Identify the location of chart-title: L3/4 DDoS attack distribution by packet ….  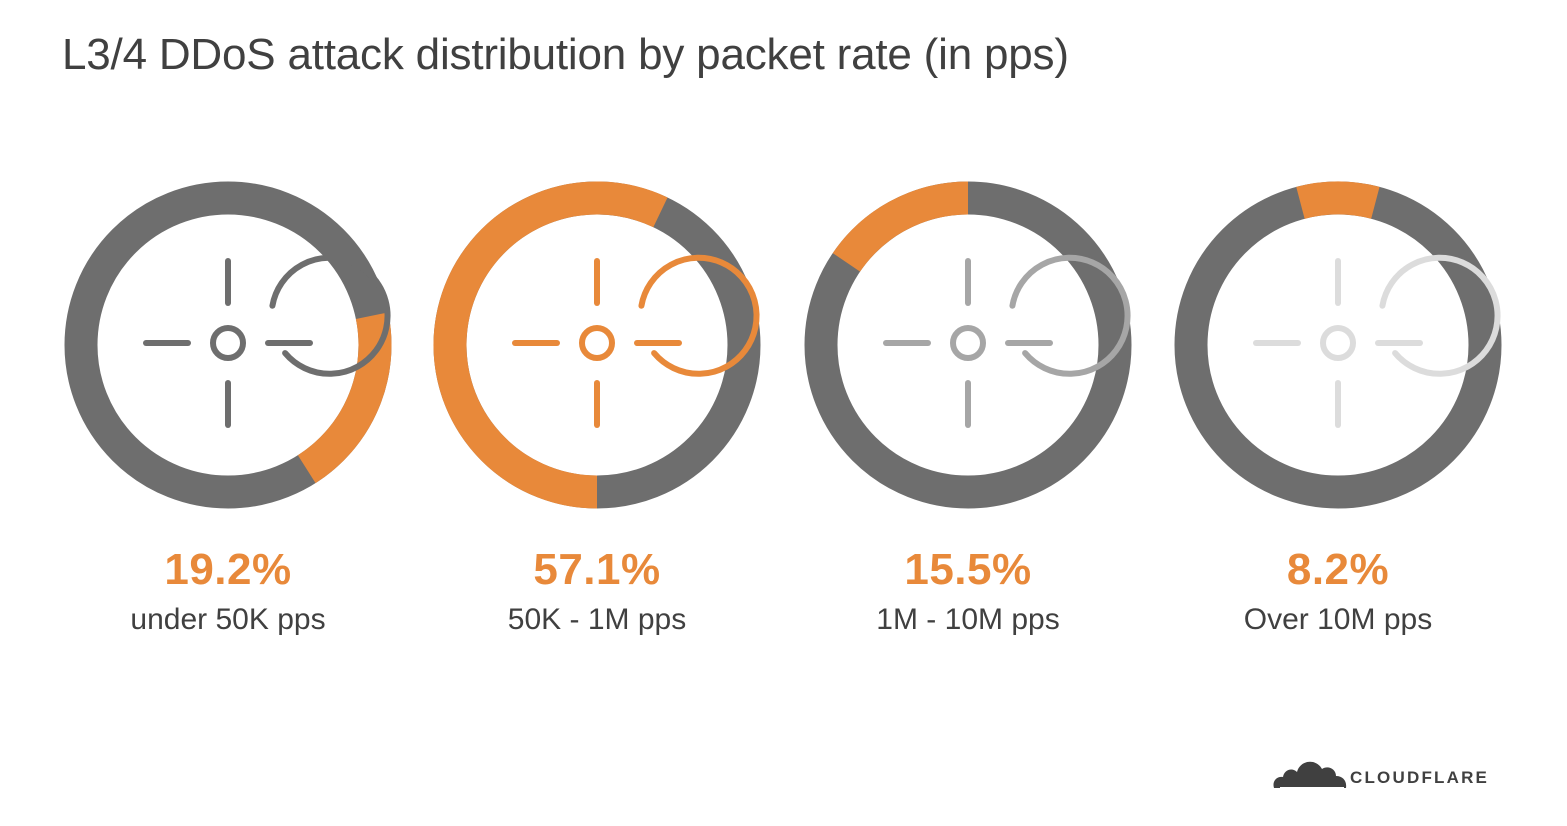
(565, 54).